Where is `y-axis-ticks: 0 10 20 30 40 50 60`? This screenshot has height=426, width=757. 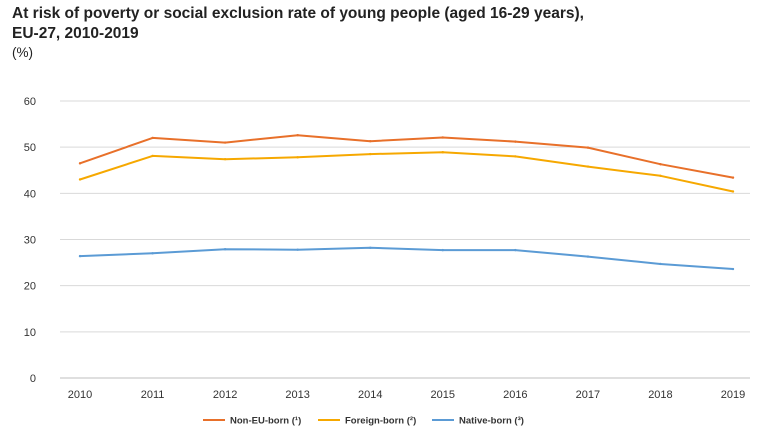 y-axis-ticks: 0 10 20 30 40 50 60 is located at coordinates (30, 240).